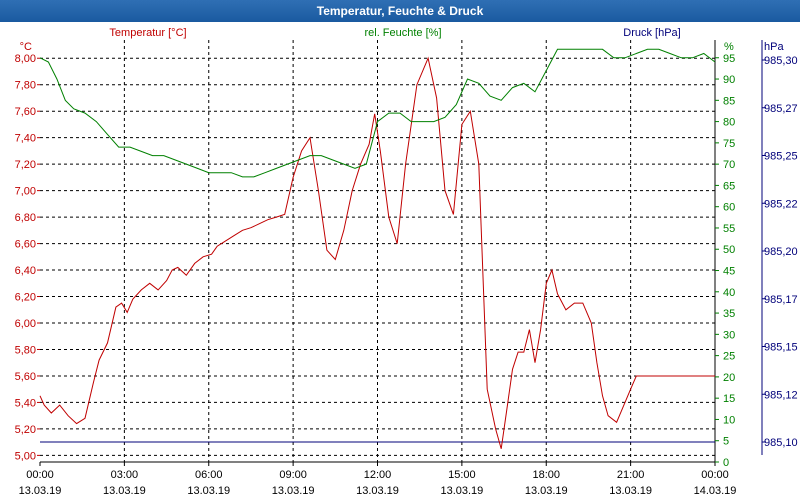  Describe the element at coordinates (293, 475) in the screenshot. I see `x-tick-time: 09:00` at that location.